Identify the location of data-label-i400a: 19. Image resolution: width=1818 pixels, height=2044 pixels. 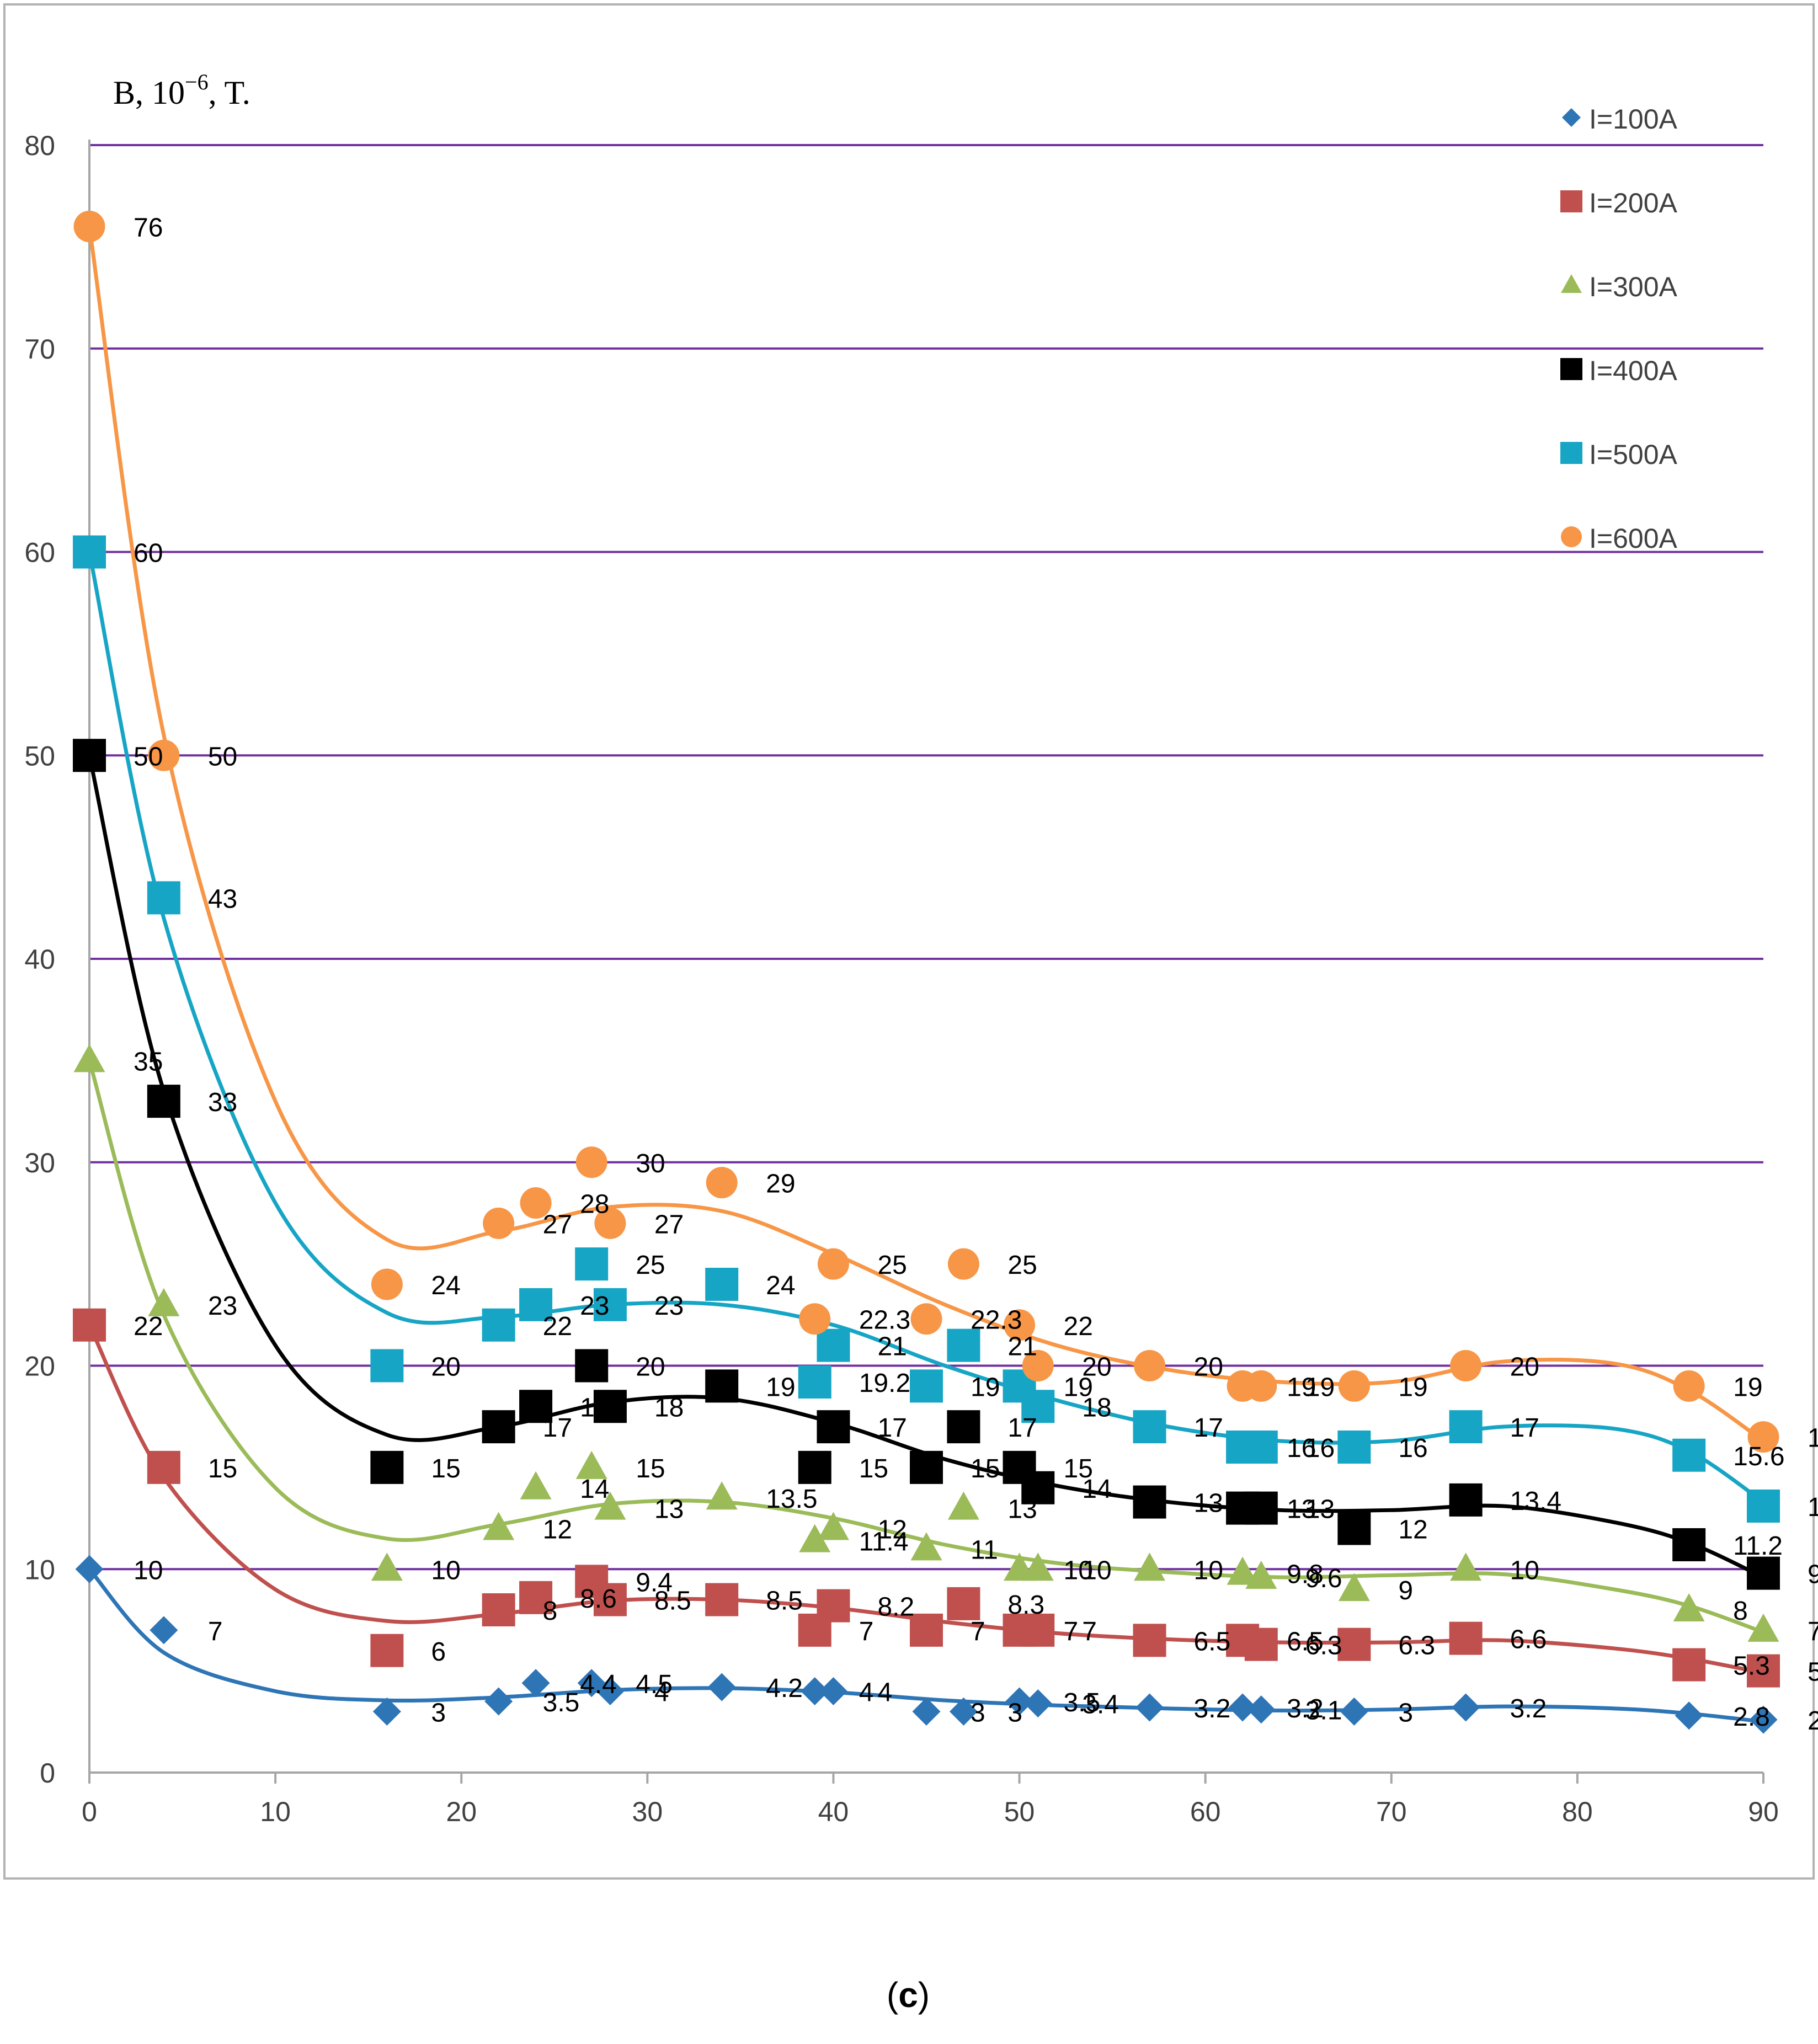
(780, 1387).